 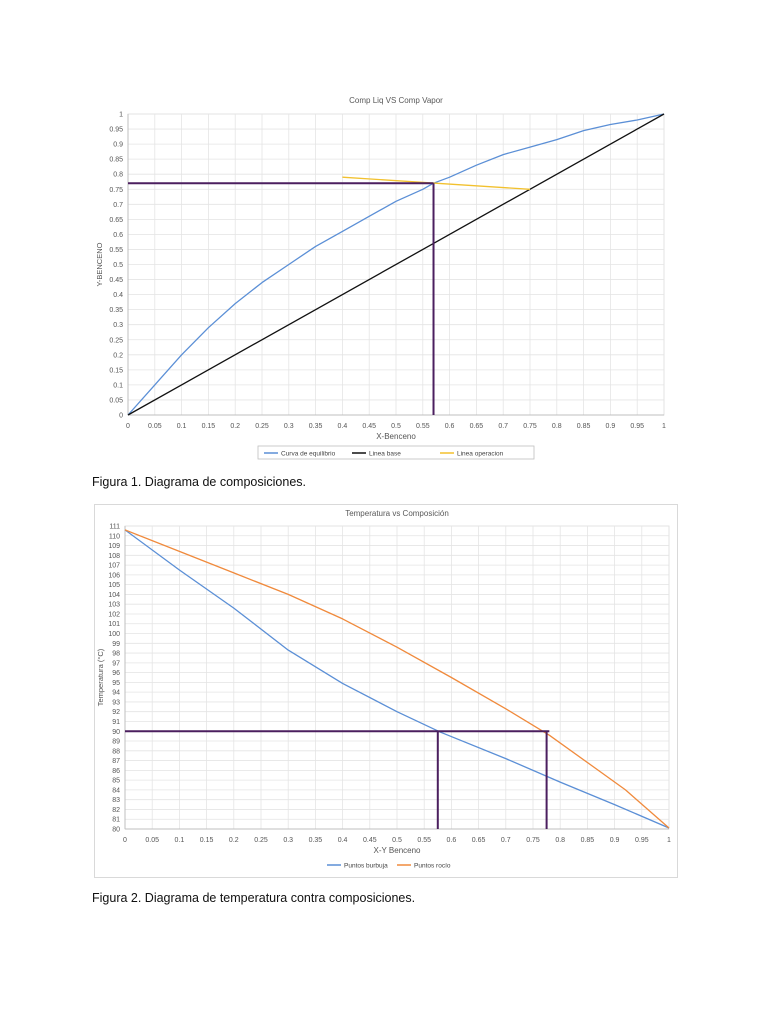 I want to click on y-tick-label: 90, so click(x=116, y=732).